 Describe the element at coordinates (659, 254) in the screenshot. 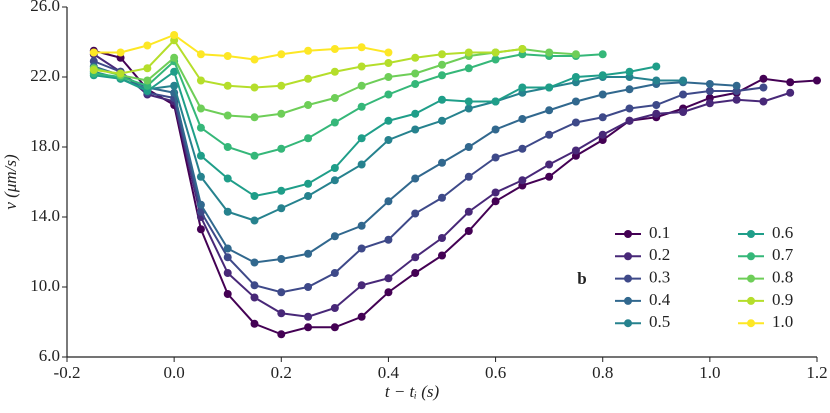

I see `legend-label: 0.2` at that location.